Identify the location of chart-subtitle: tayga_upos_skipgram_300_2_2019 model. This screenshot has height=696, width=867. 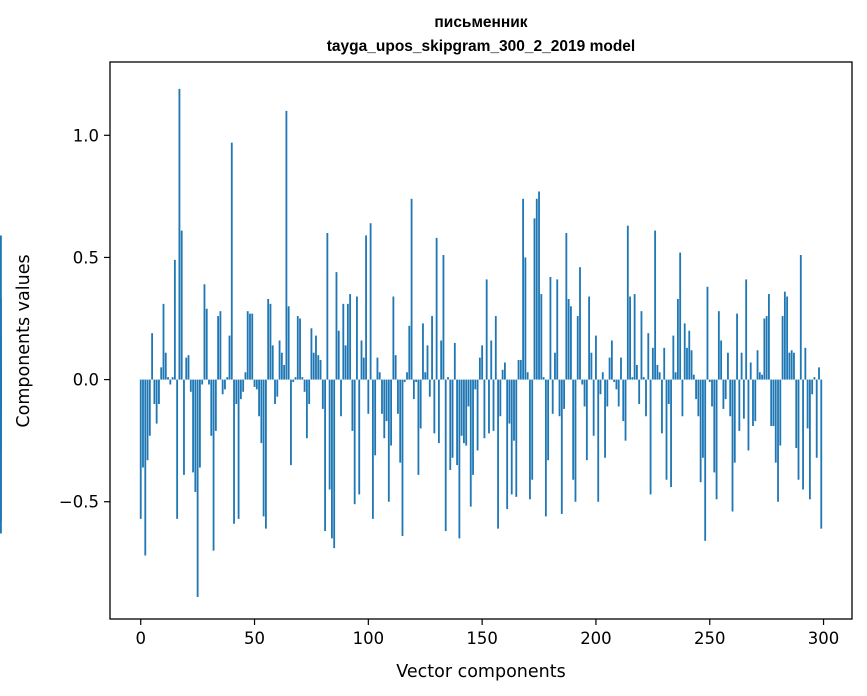
(481, 46).